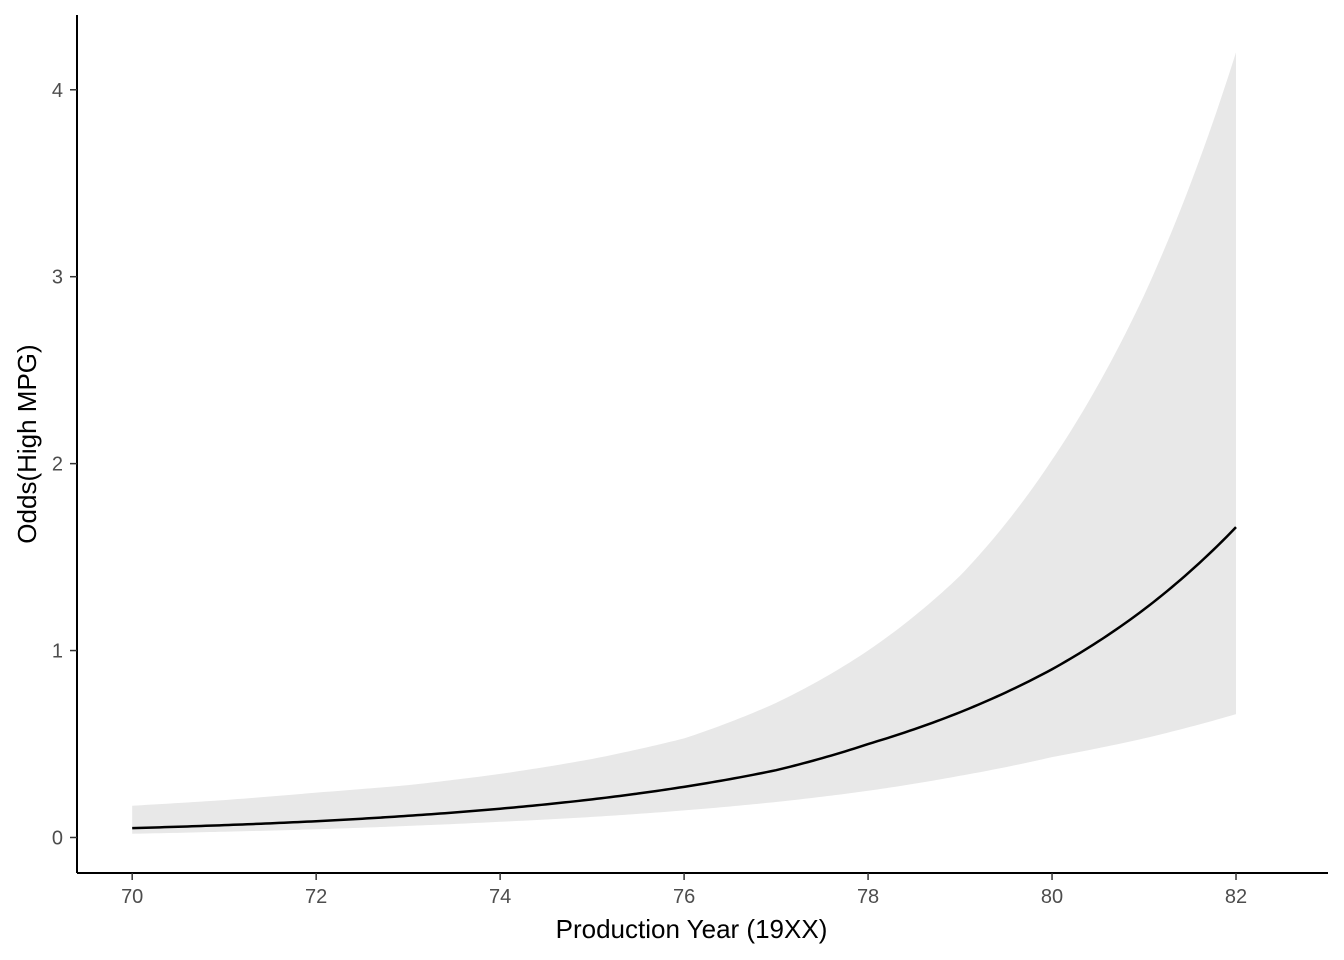 The height and width of the screenshot is (960, 1344). I want to click on y-axis-title: Odds(High MPG), so click(27, 443).